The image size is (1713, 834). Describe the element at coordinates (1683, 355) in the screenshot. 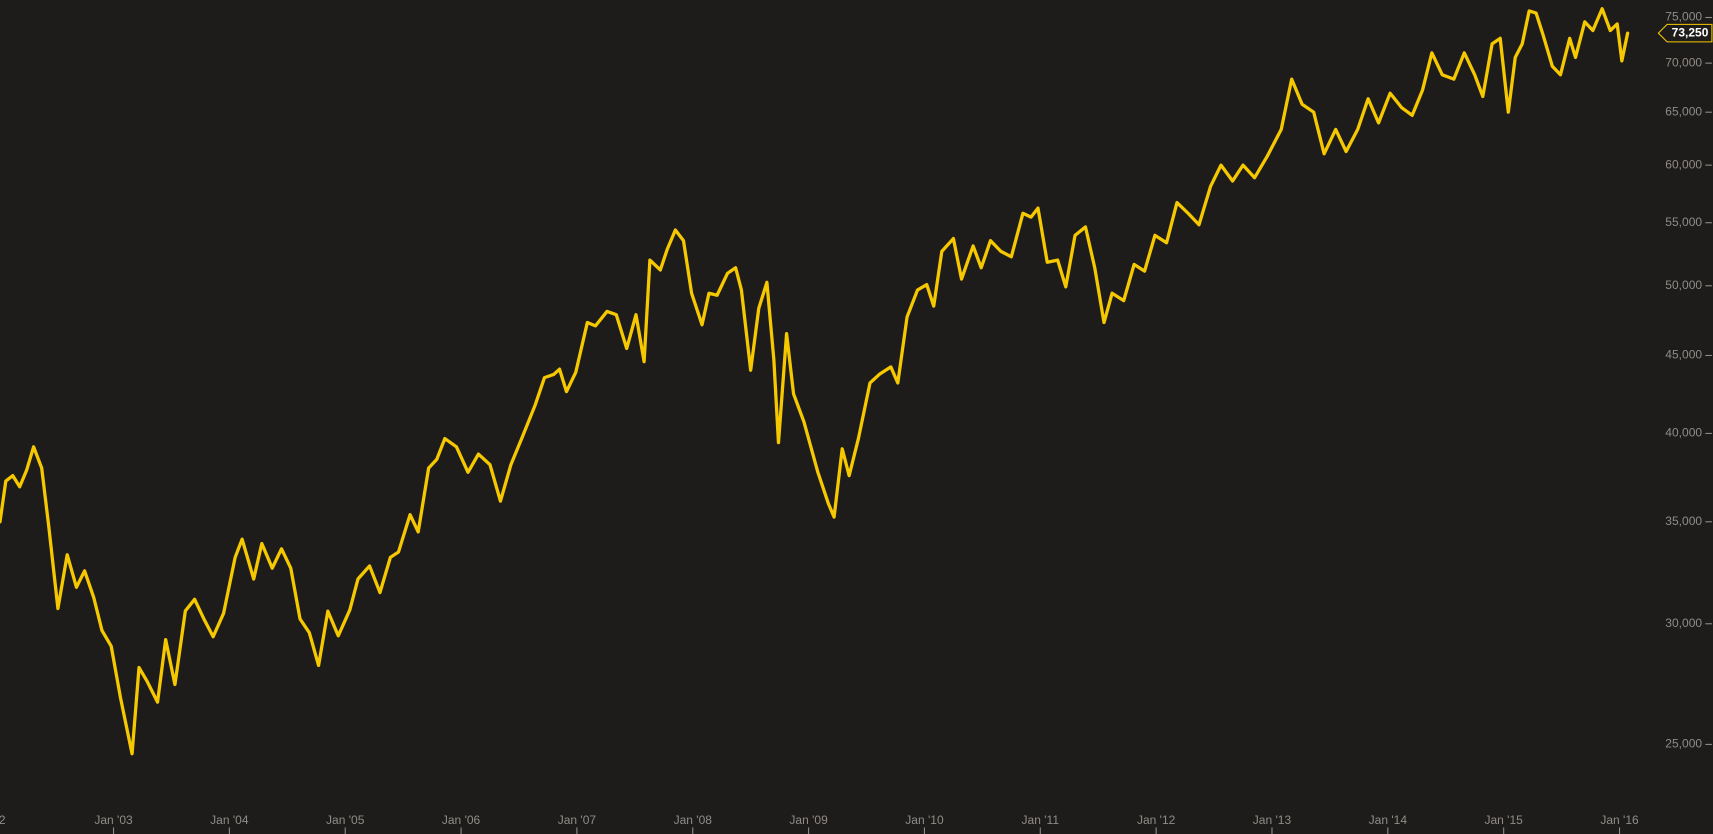

I see `y-tick-label: 45,000` at that location.